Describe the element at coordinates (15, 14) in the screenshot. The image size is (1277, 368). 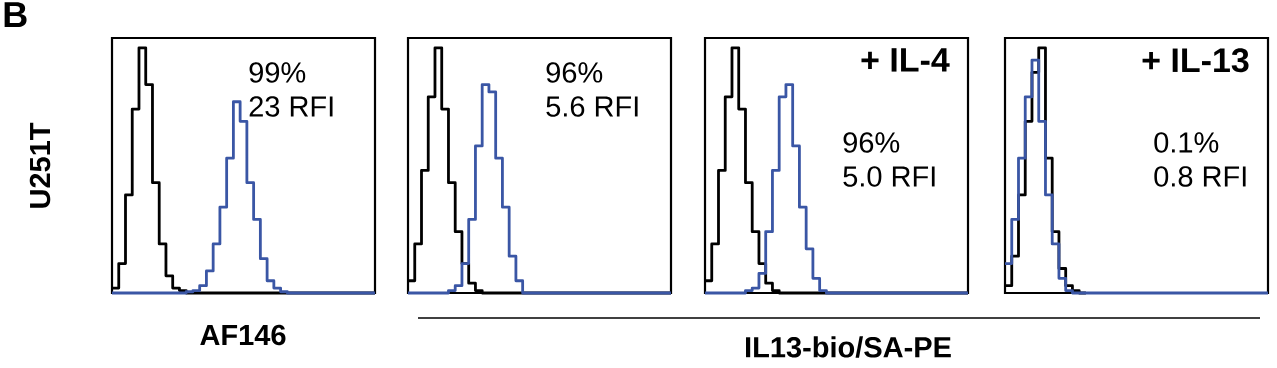
I see `chart-title: B` at that location.